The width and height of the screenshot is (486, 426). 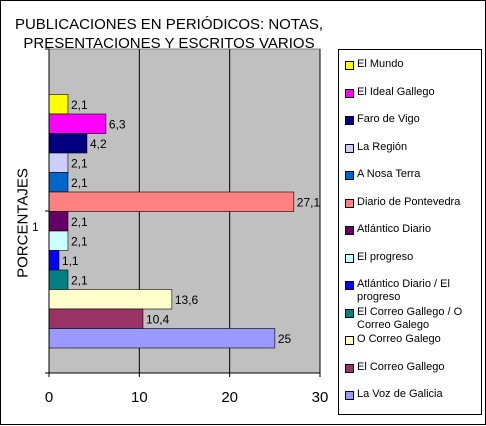 I want to click on x-tick-label: 0, so click(x=49, y=397).